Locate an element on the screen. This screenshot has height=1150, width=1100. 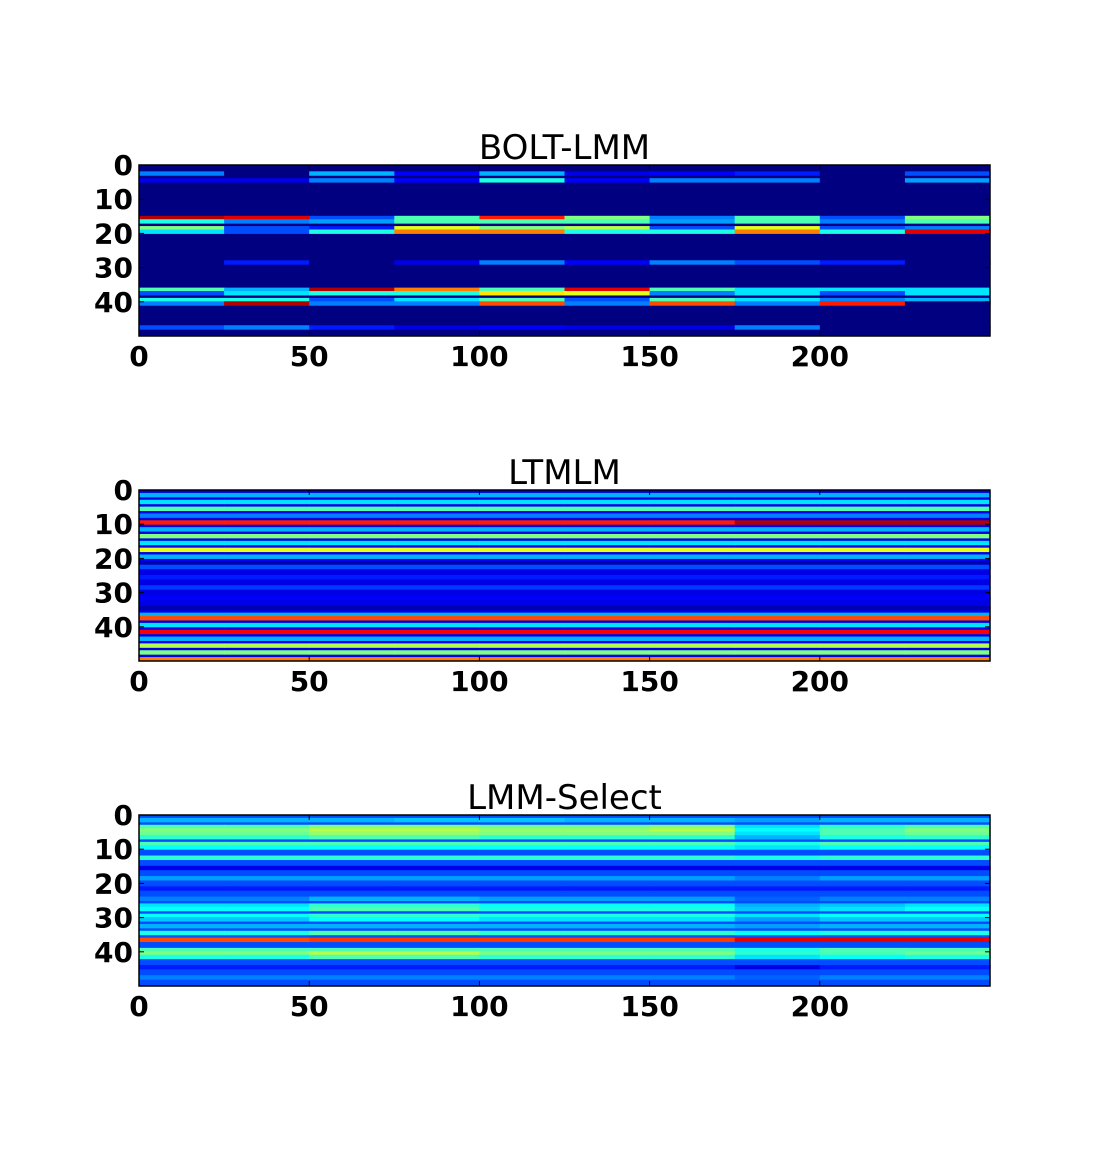
chart-title: LTMLM is located at coordinates (564, 473).